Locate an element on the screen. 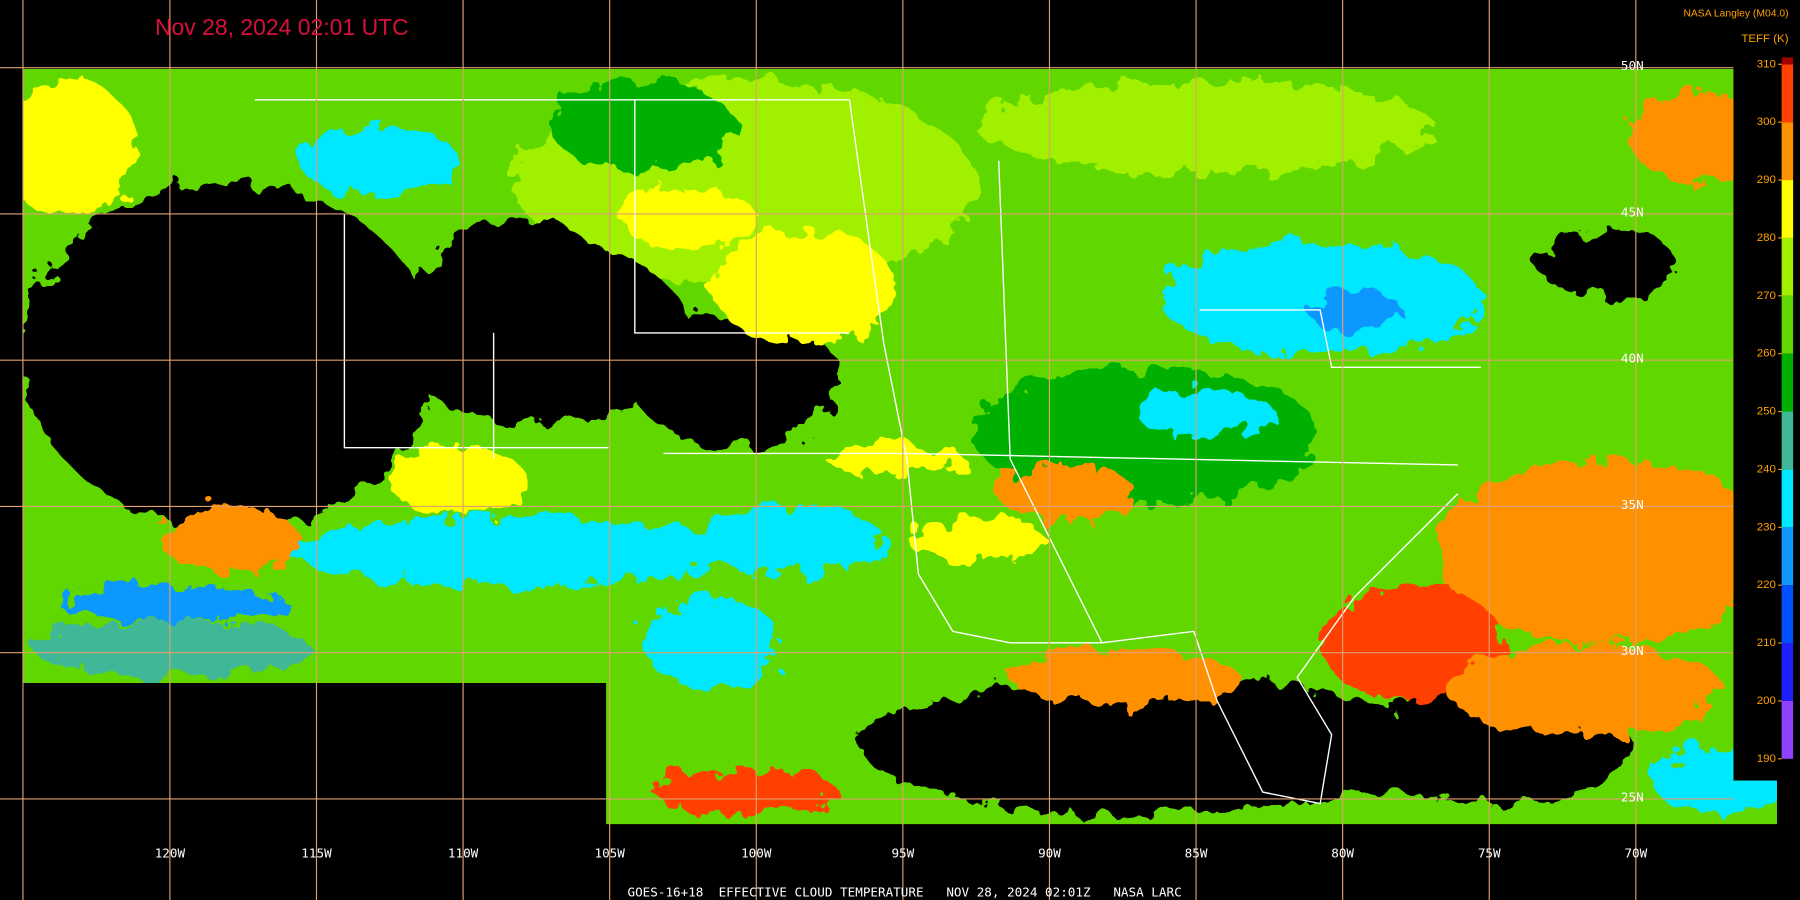 The height and width of the screenshot is (900, 1800). colorbar-tick-label: 290 is located at coordinates (1766, 180).